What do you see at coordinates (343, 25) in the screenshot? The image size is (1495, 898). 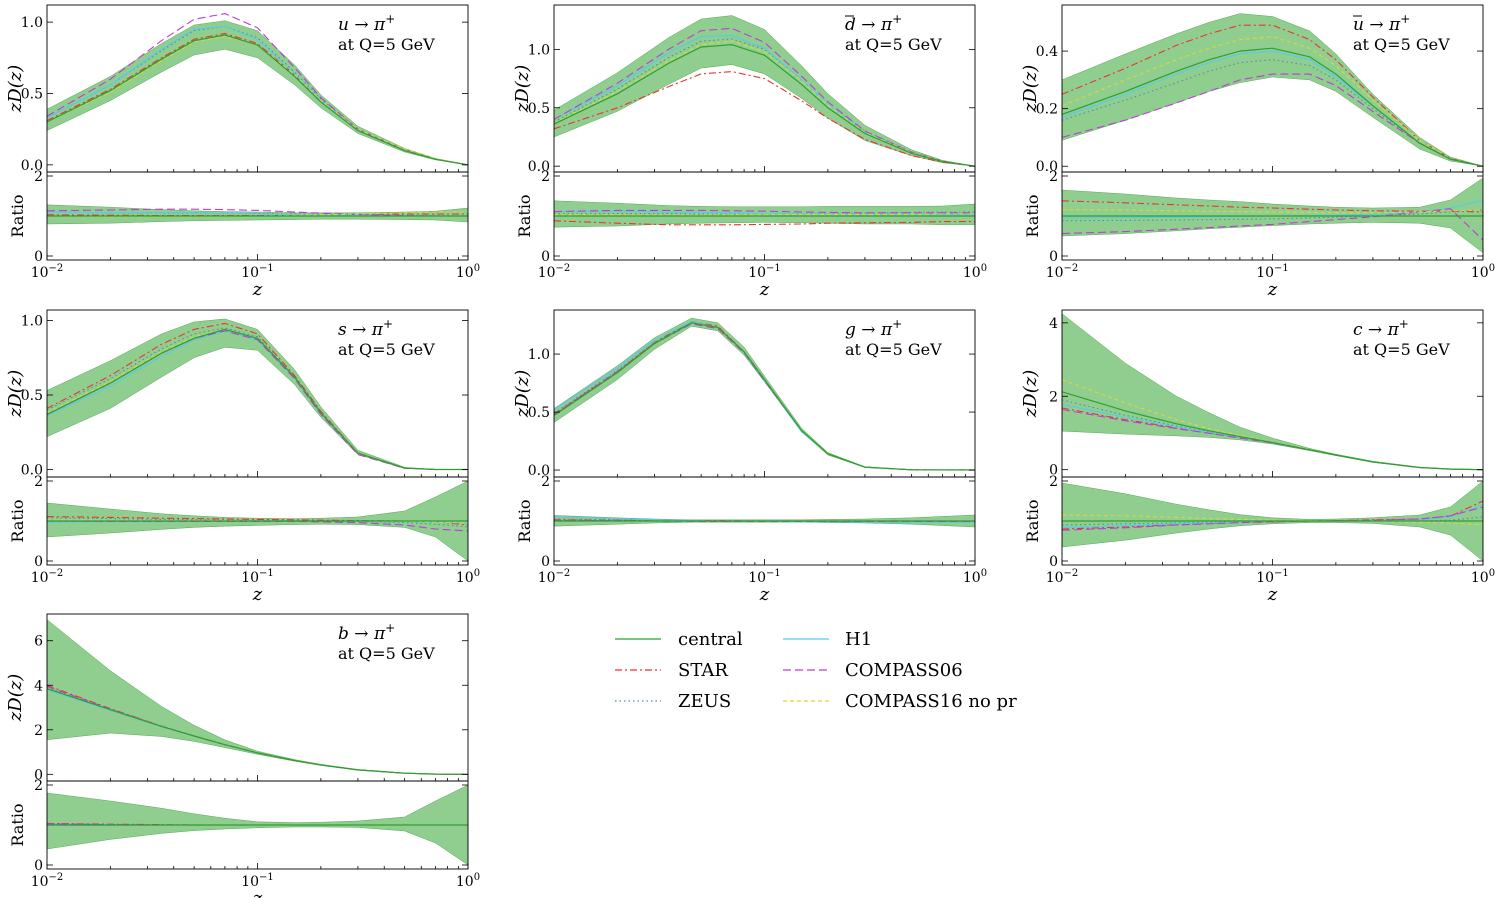 I see `title-parton: u` at bounding box center [343, 25].